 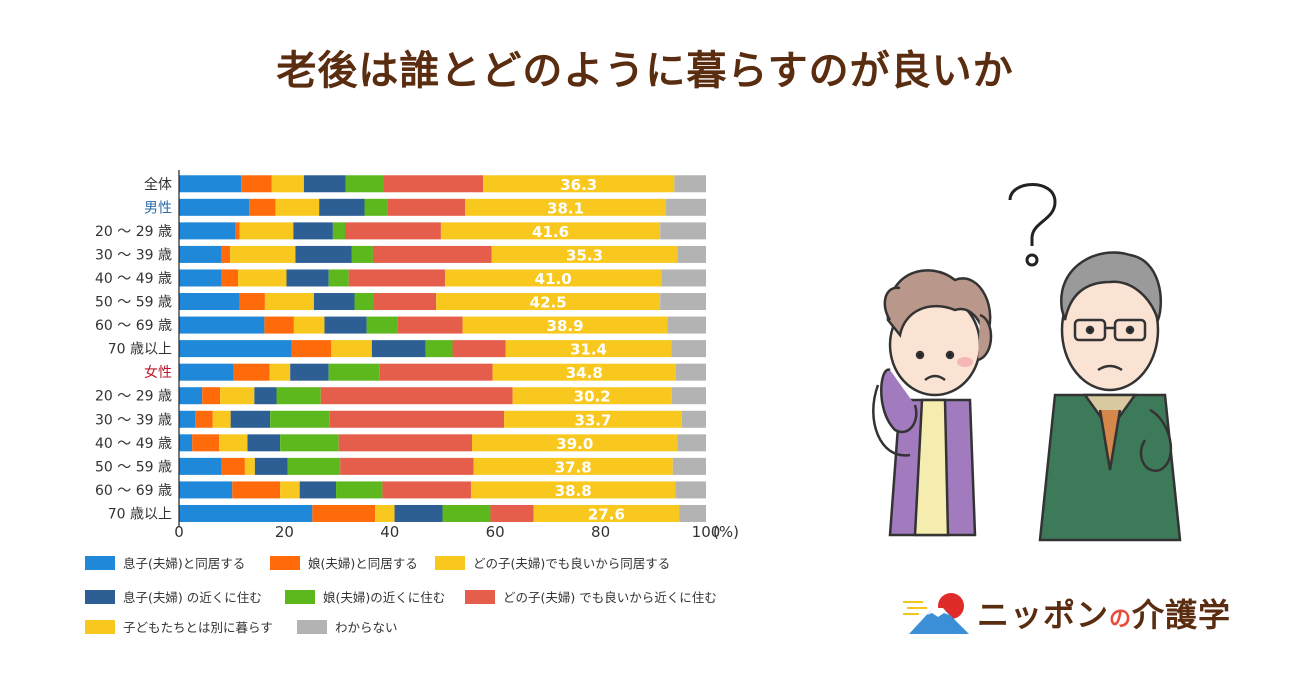 What do you see at coordinates (384, 597) in the screenshot?
I see `legend-label: 娘(夫婦)の近くに住む` at bounding box center [384, 597].